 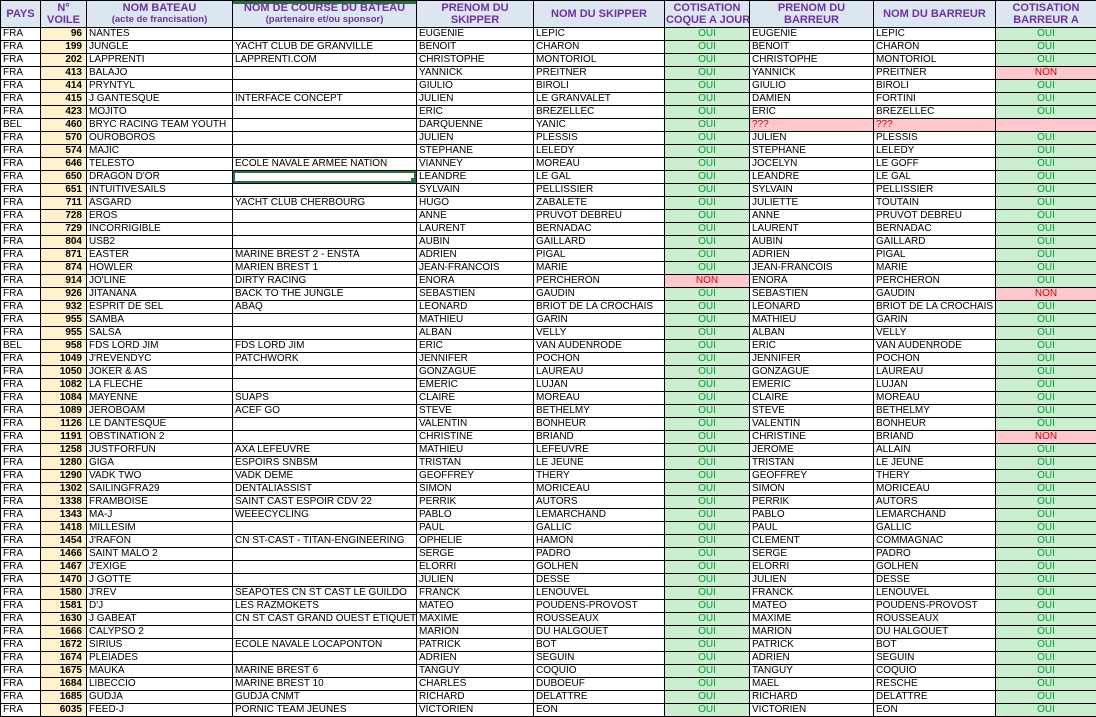 I want to click on cell-prenom-barreur: LEONARD, so click(x=811, y=307).